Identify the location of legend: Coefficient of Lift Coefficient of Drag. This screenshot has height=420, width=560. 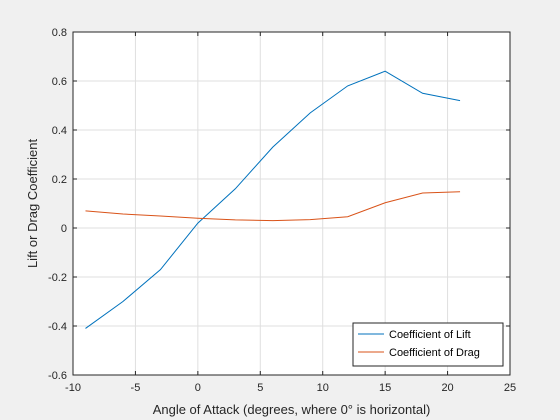
(428, 344).